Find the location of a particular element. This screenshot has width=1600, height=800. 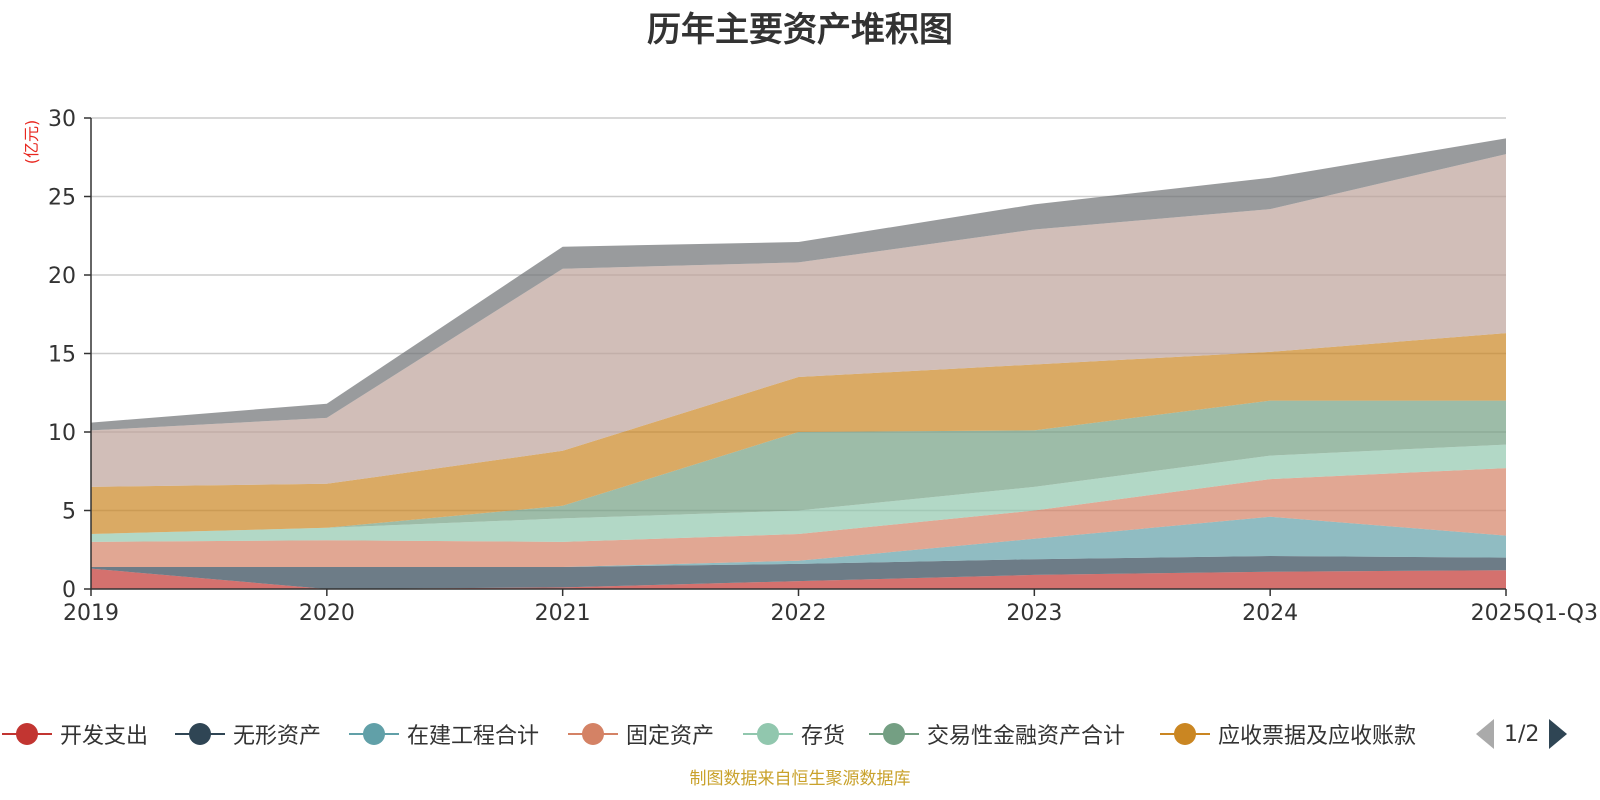

y-tick-label: 5 is located at coordinates (69, 512).